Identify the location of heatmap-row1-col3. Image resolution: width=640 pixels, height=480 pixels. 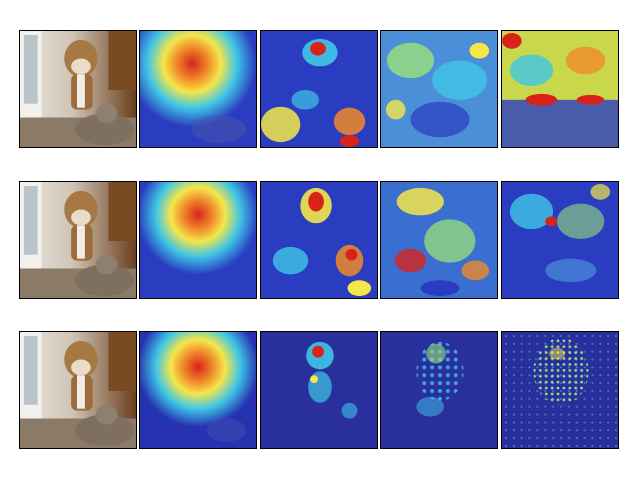
(319, 89).